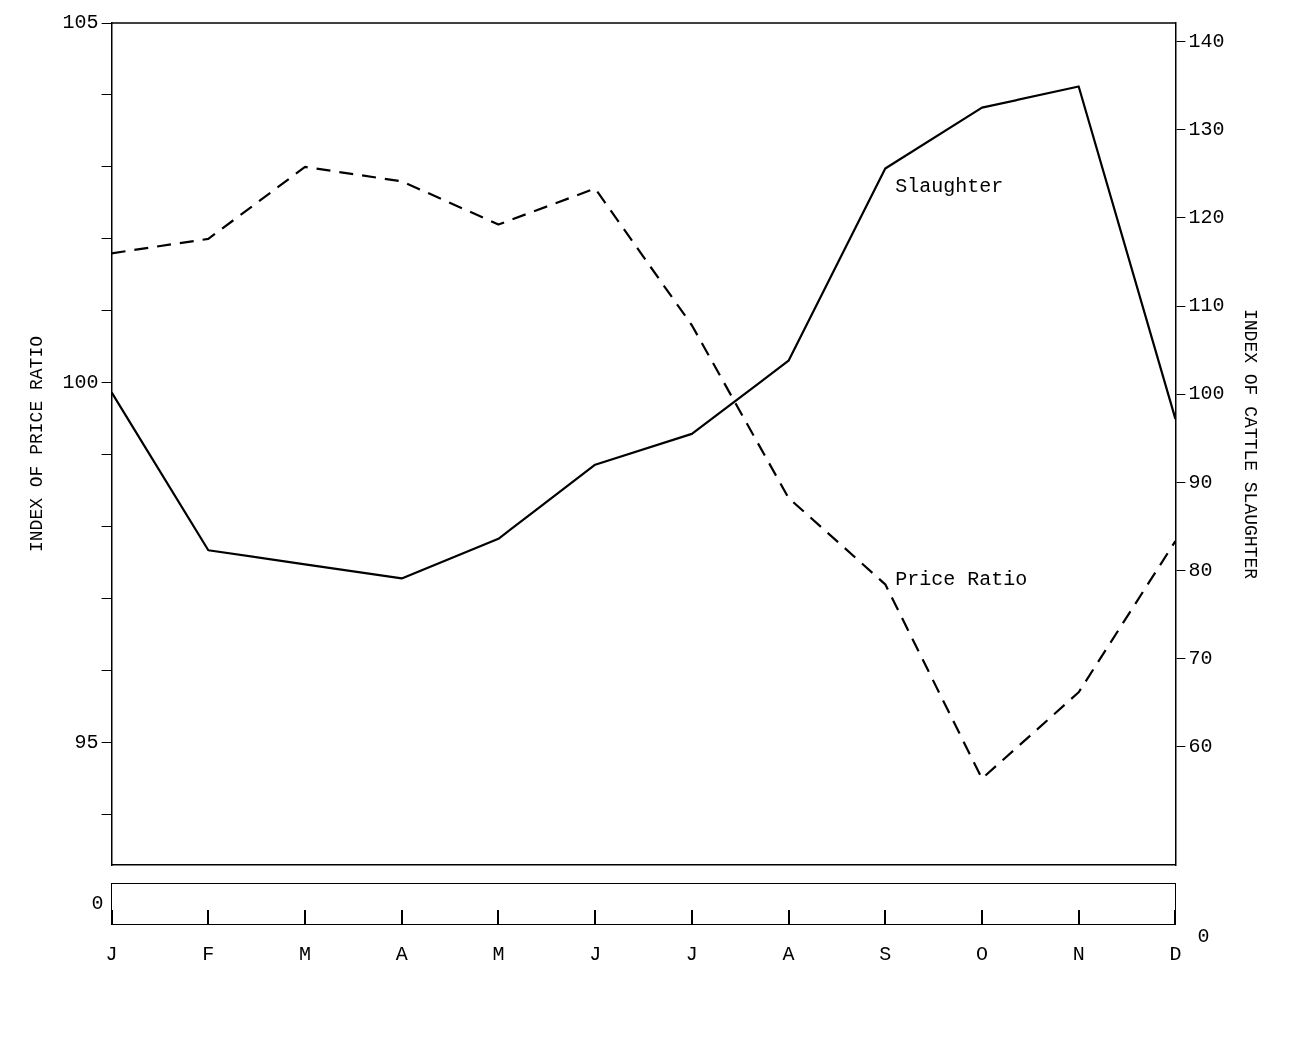  I want to click on x-tick-label: N, so click(1078, 955).